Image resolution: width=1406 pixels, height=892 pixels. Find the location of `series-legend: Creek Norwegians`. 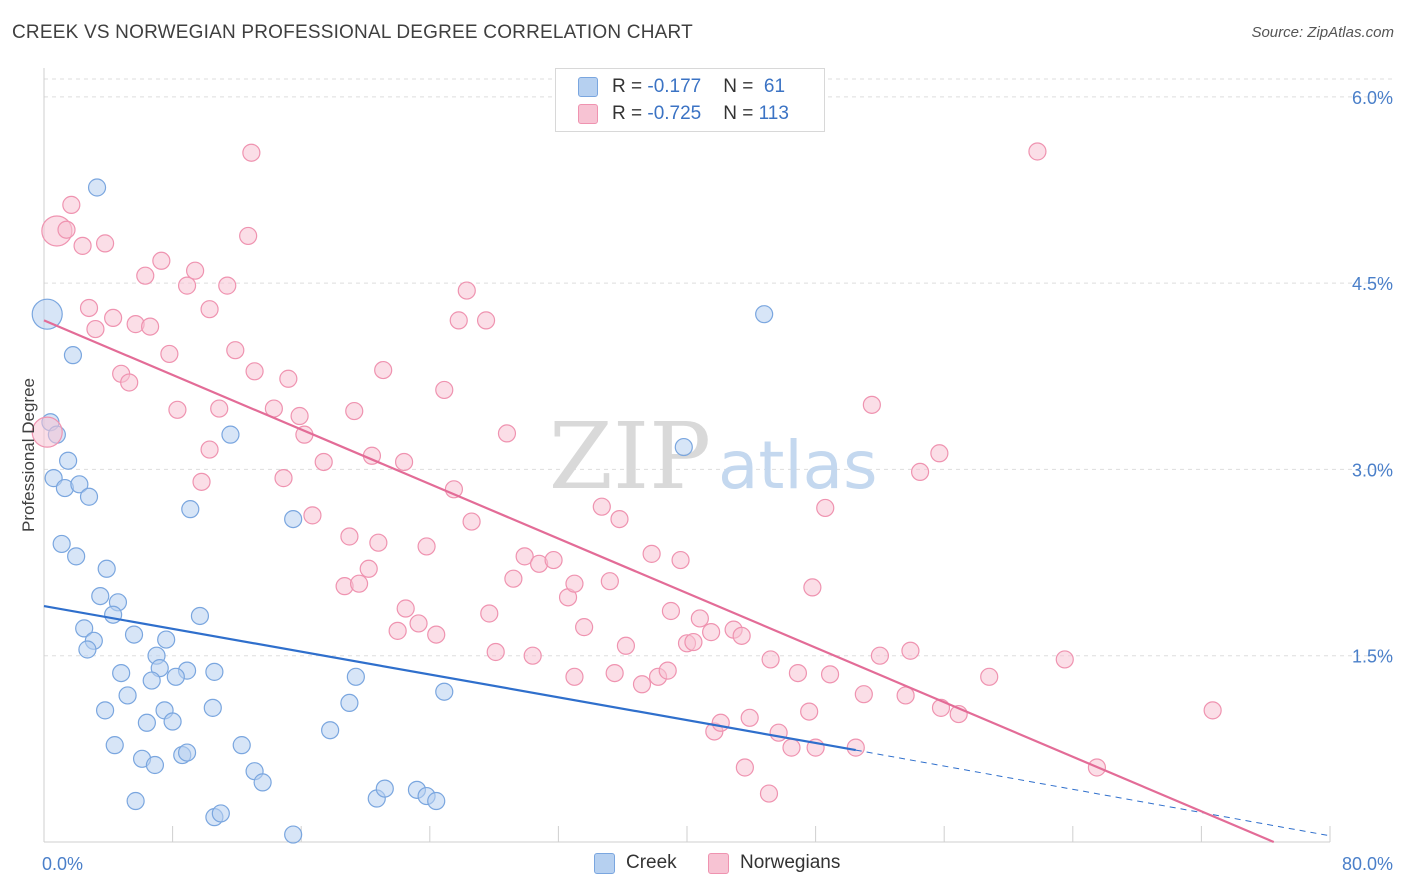

series-legend: Creek Norwegians is located at coordinates (703, 865).